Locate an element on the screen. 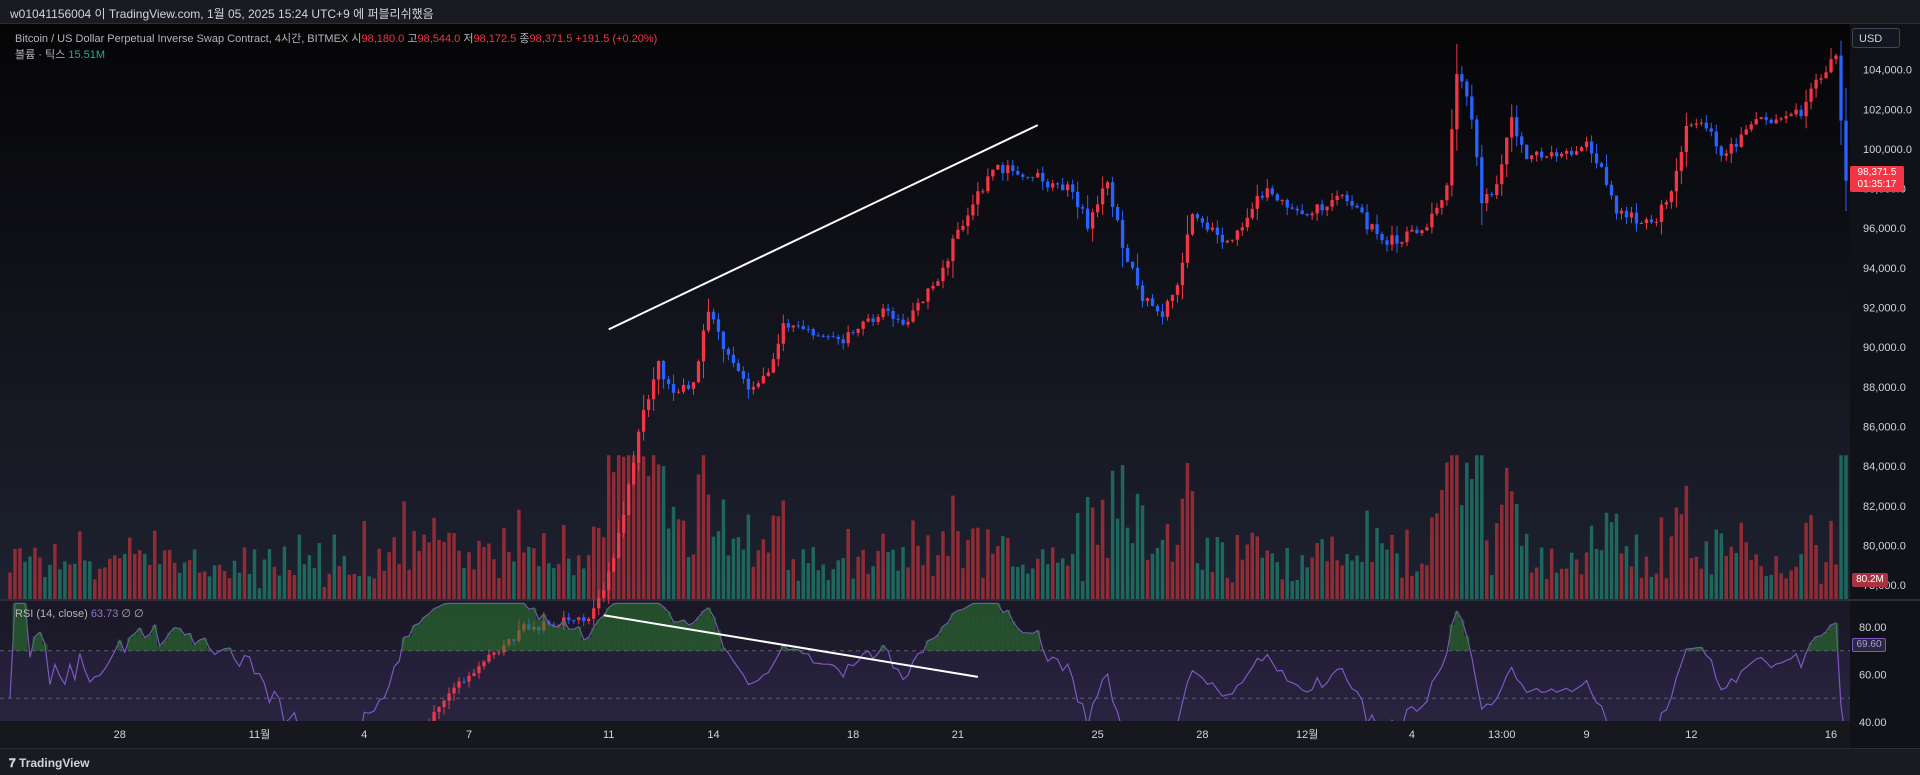 The height and width of the screenshot is (775, 1920). rsi-legend: RSI (14, close) 63.73 ∅ ∅ is located at coordinates (79, 613).